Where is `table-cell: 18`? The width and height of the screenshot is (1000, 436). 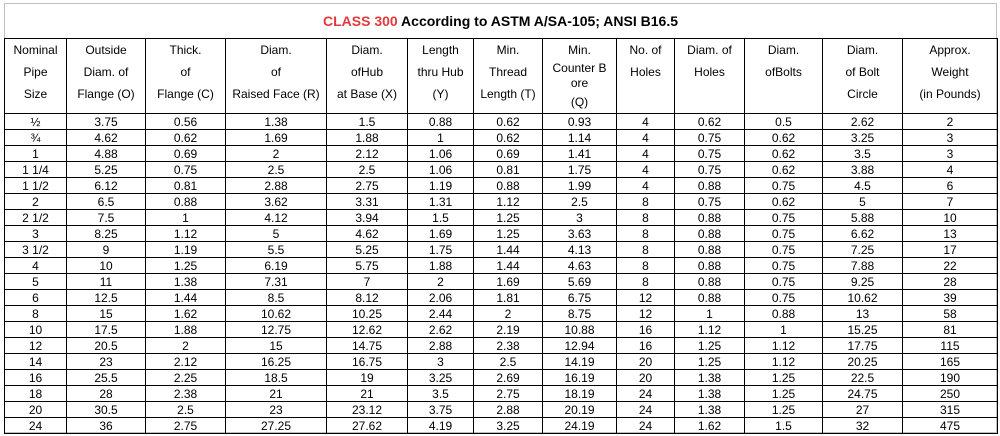 table-cell: 18 is located at coordinates (35, 393).